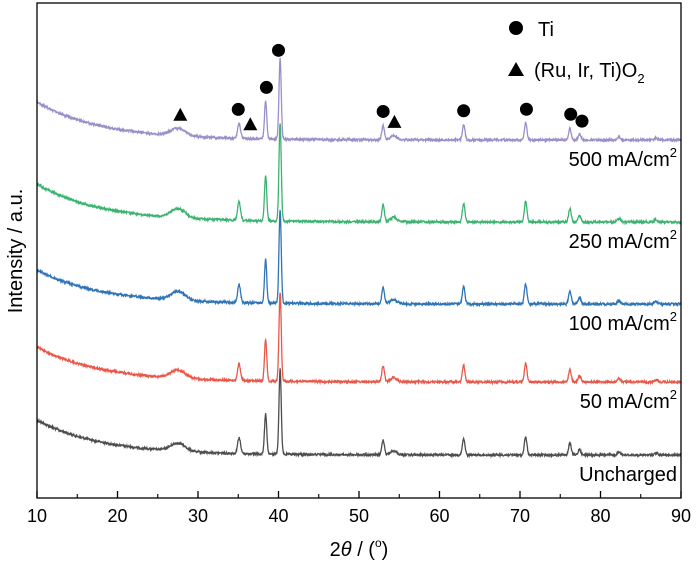  Describe the element at coordinates (198, 516) in the screenshot. I see `x-tick-label: 30` at that location.